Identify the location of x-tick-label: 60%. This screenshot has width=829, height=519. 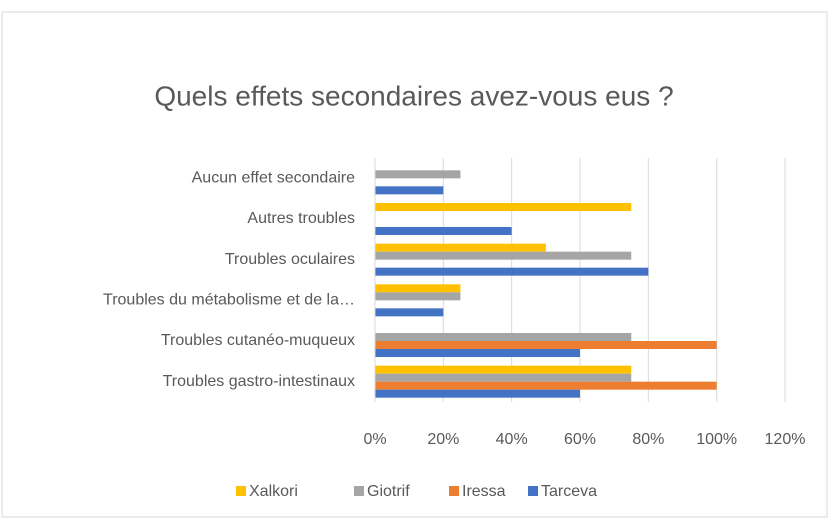
(580, 439).